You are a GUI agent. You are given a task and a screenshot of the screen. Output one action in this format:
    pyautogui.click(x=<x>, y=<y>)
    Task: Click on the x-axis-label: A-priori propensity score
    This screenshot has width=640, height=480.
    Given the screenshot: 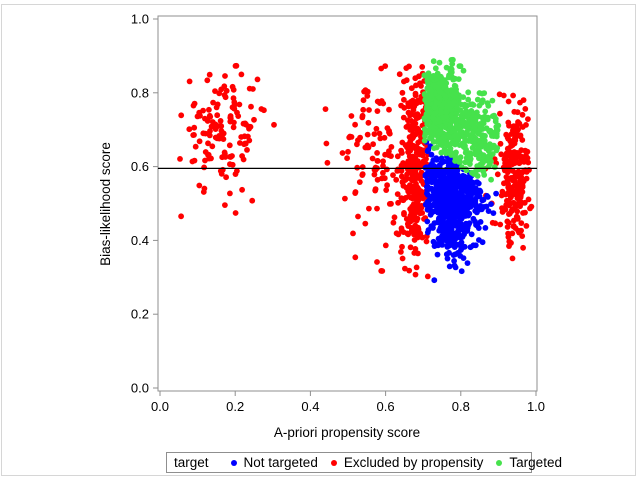 What is the action you would take?
    pyautogui.click(x=347, y=432)
    